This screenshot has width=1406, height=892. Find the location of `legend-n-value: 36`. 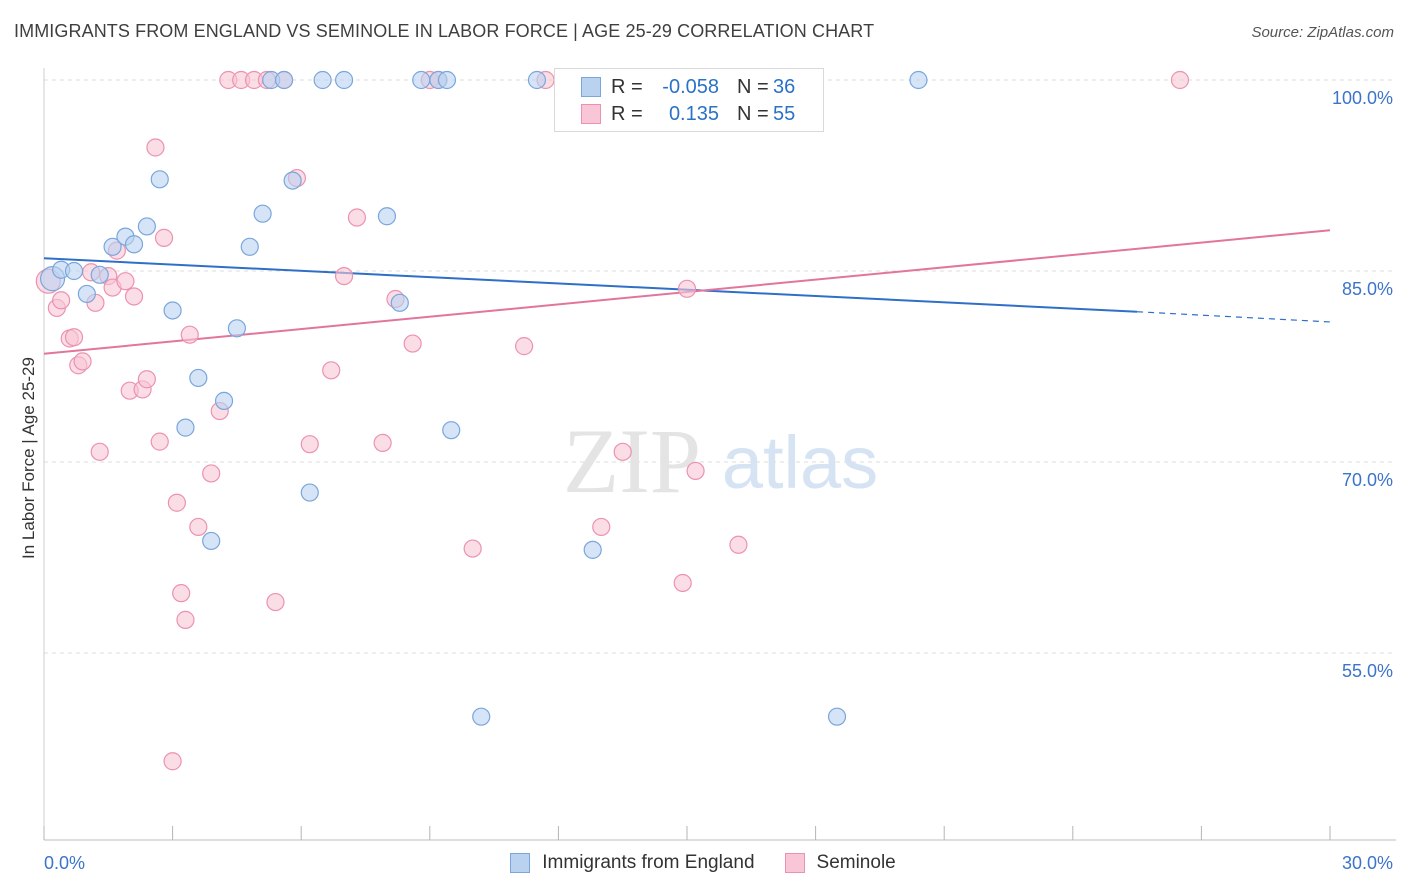

legend-n-value: 36 is located at coordinates (784, 86).